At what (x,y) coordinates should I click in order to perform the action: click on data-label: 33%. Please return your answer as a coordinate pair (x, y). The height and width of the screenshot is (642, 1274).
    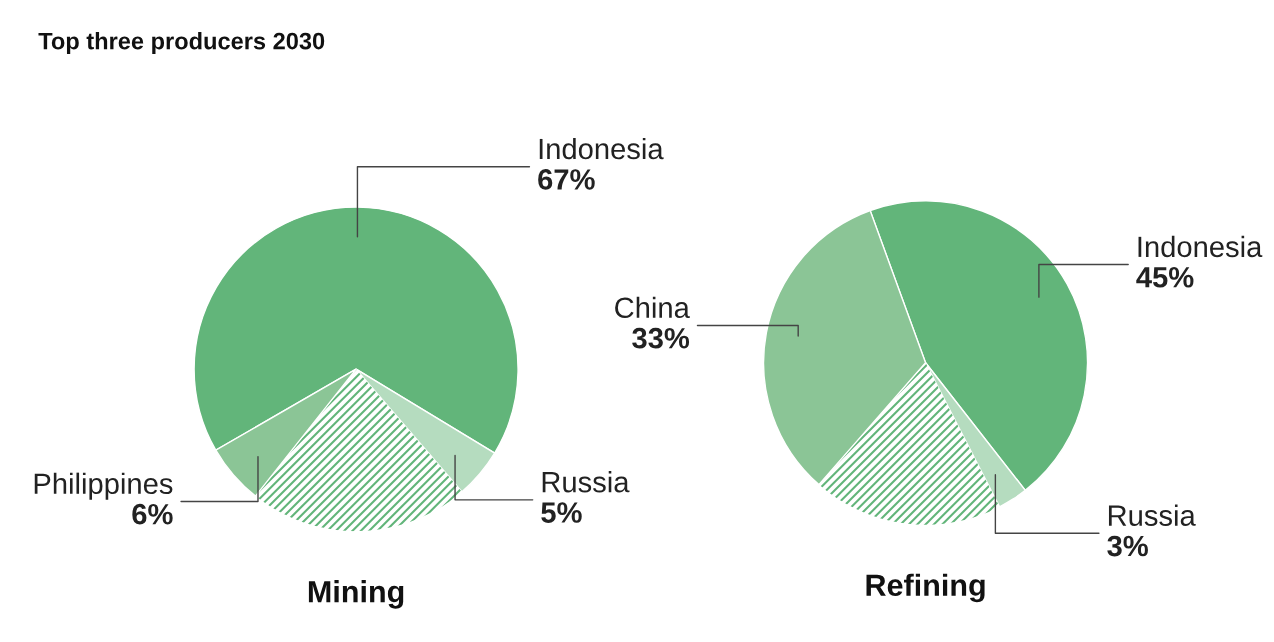
    Looking at the image, I should click on (661, 338).